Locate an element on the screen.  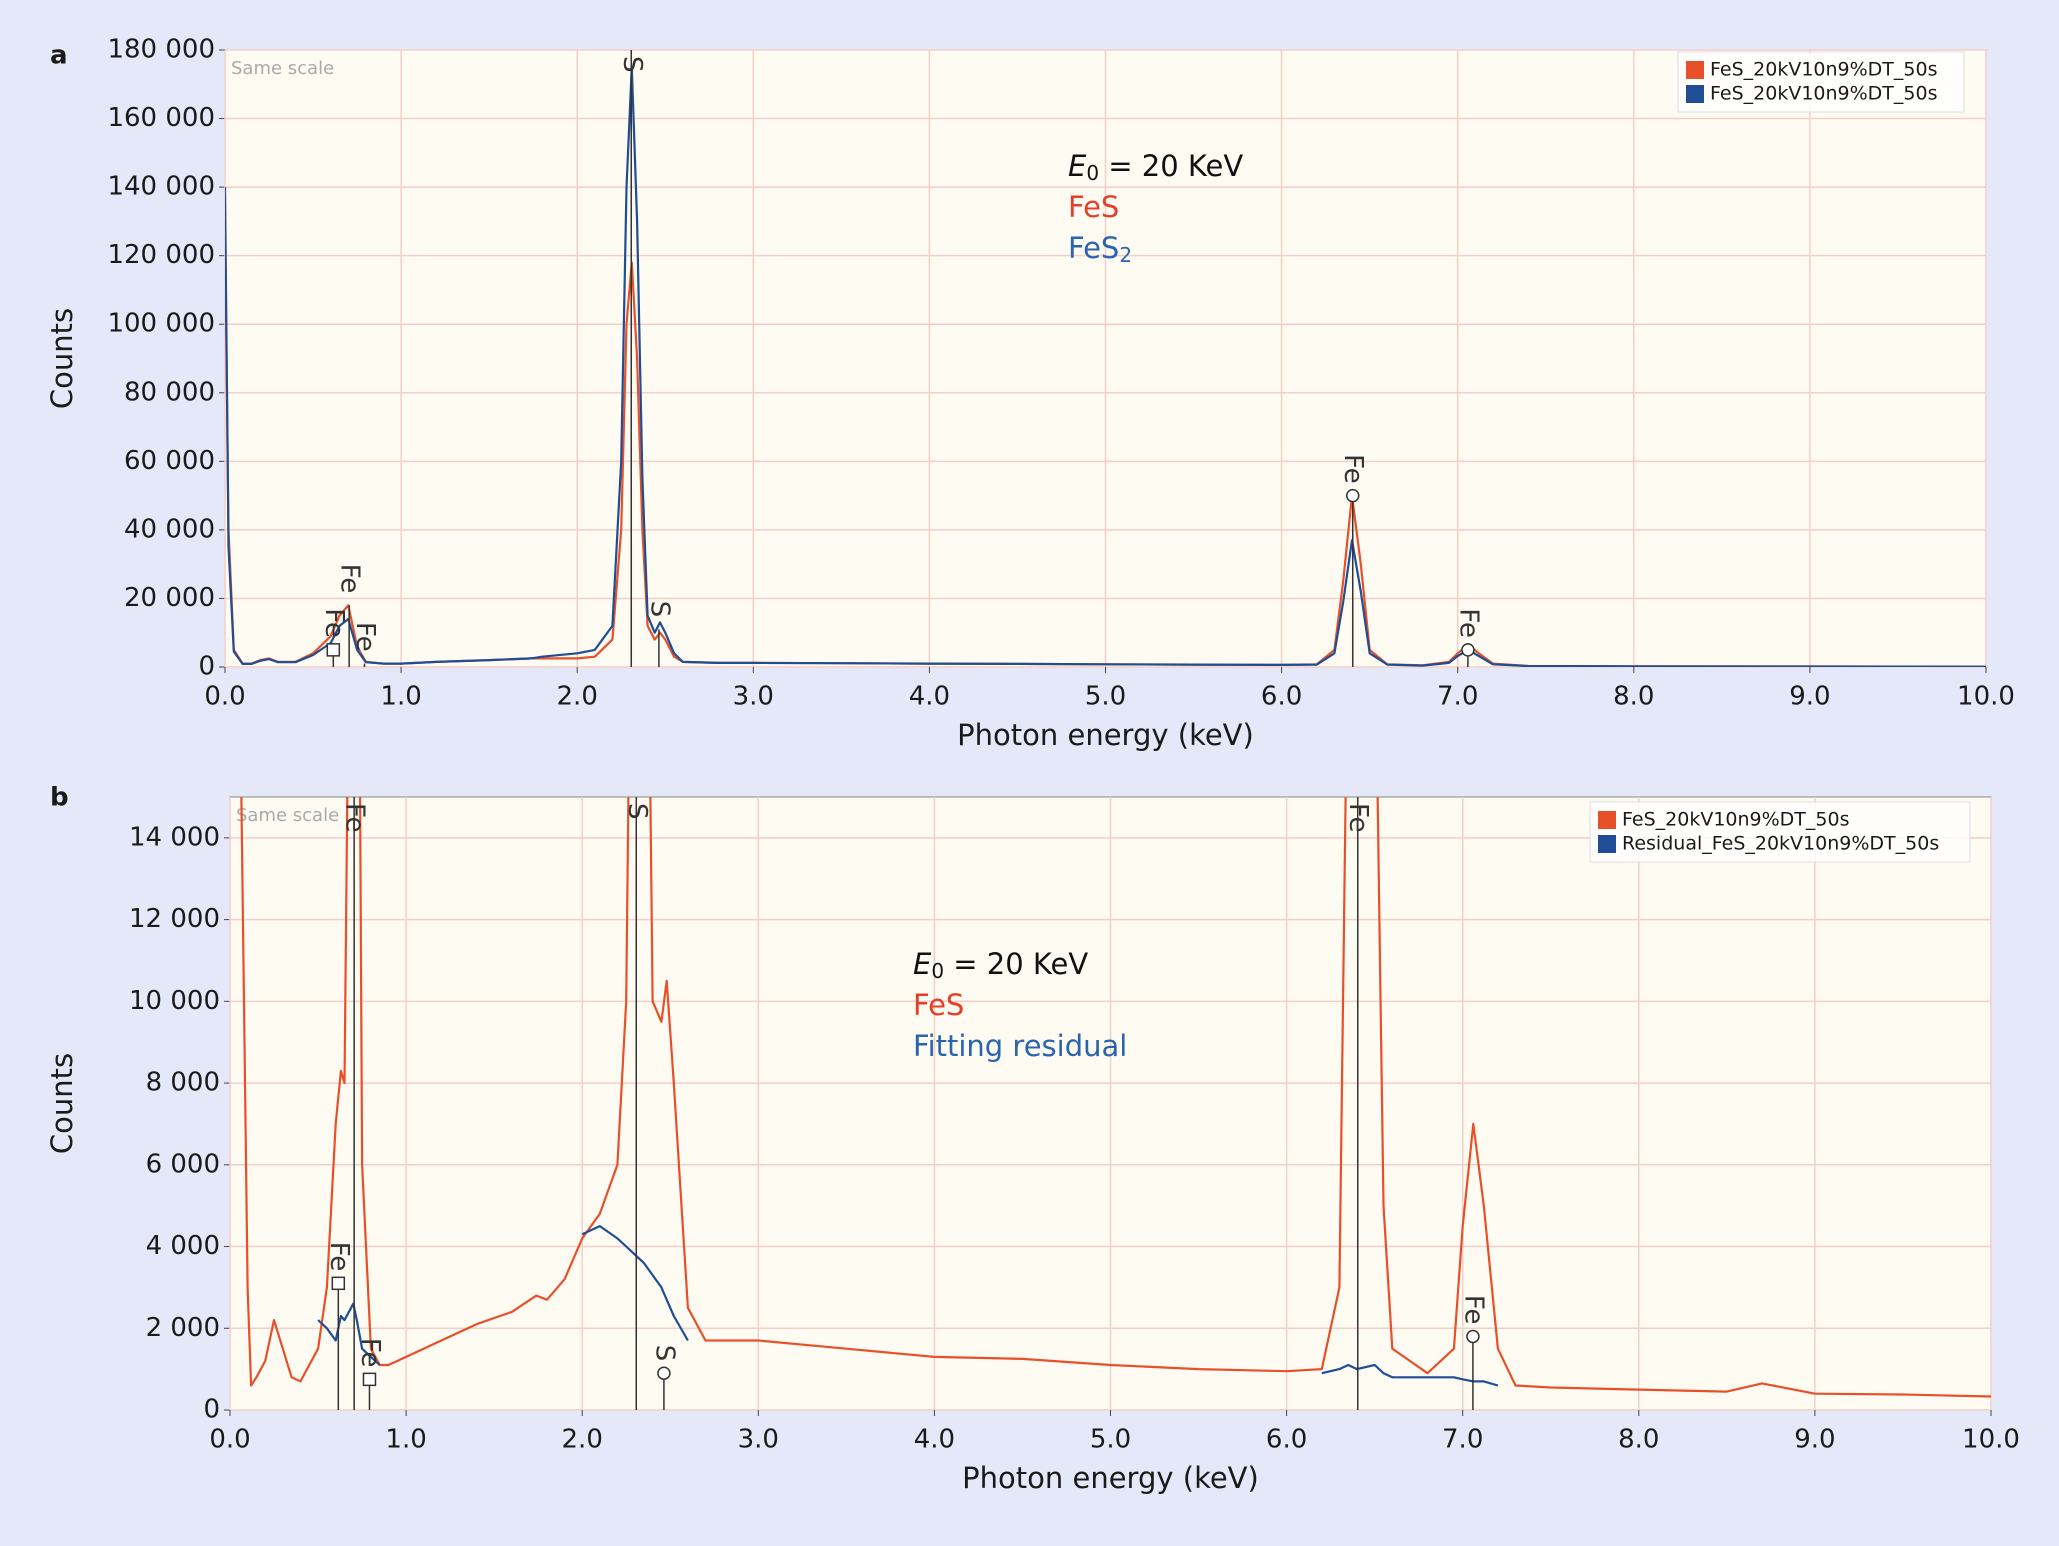
y-tick-label: 14 000 is located at coordinates (174, 837).